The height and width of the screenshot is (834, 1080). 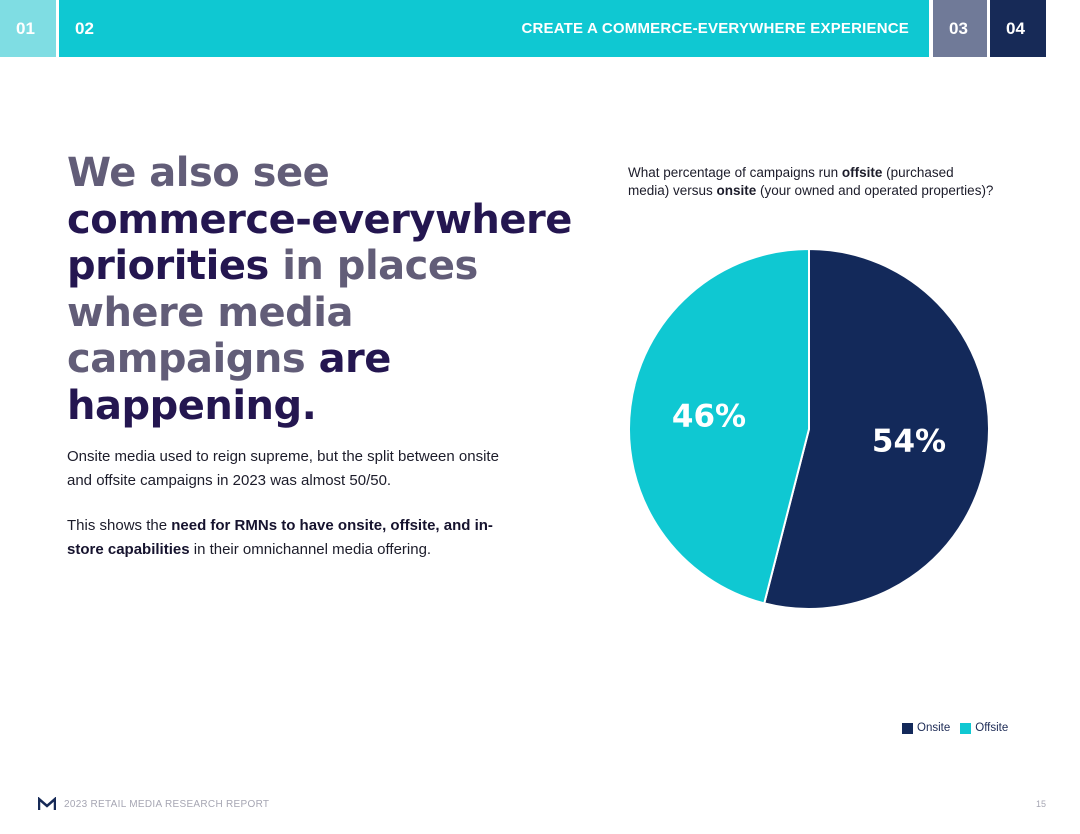 I want to click on tab-01-label: 01, so click(x=25, y=28).